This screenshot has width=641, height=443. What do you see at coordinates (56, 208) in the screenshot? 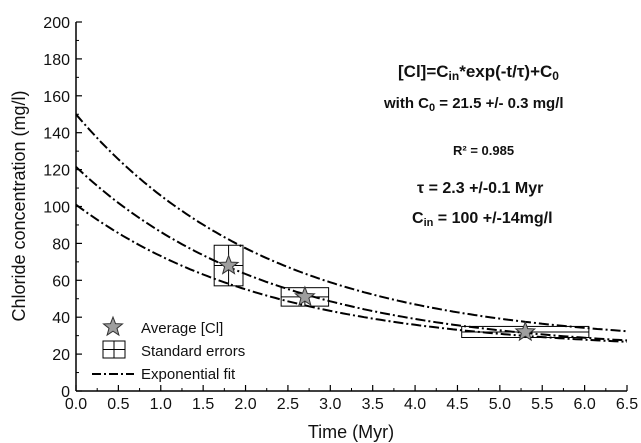
I see `y-tick-label: 100` at bounding box center [56, 208].